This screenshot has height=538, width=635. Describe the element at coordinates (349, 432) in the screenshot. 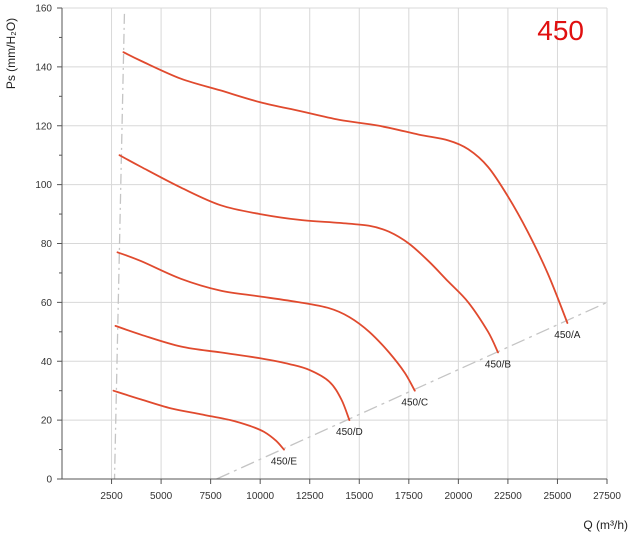

I see `series-label-450-d: 450/D` at that location.